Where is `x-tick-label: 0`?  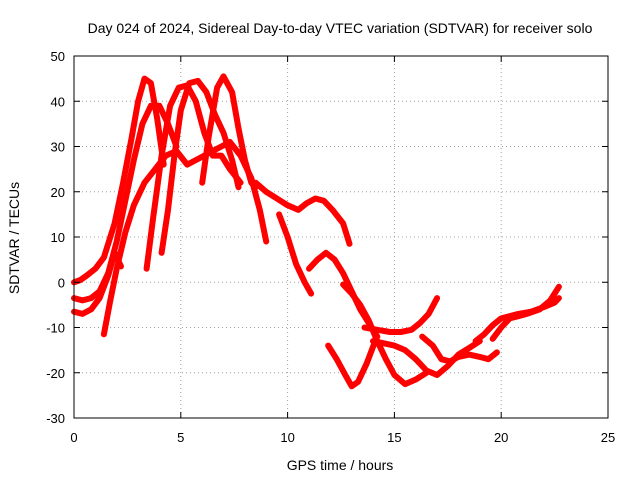 x-tick-label: 0 is located at coordinates (73, 437).